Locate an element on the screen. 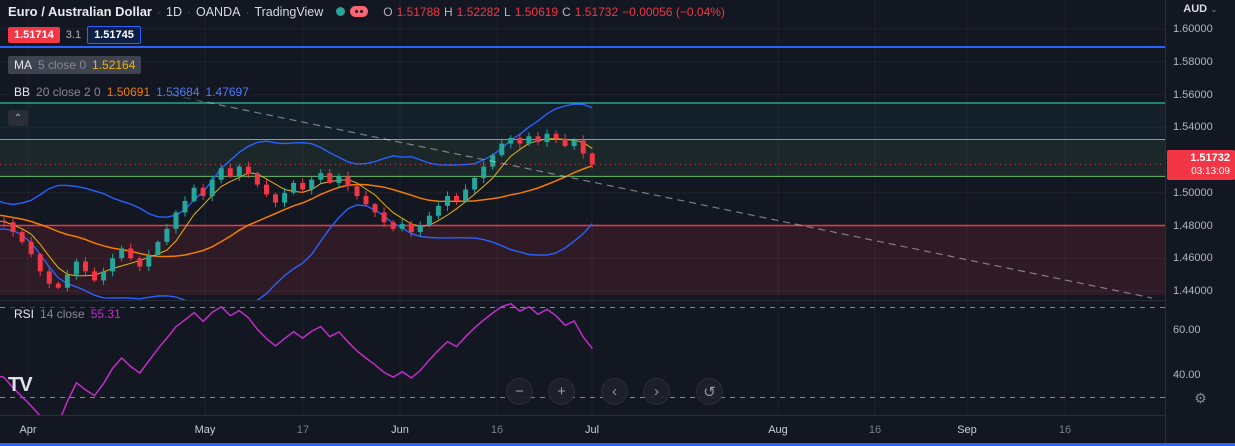 The width and height of the screenshot is (1235, 446). rsi-indicator-value: 55.31 is located at coordinates (105, 314).